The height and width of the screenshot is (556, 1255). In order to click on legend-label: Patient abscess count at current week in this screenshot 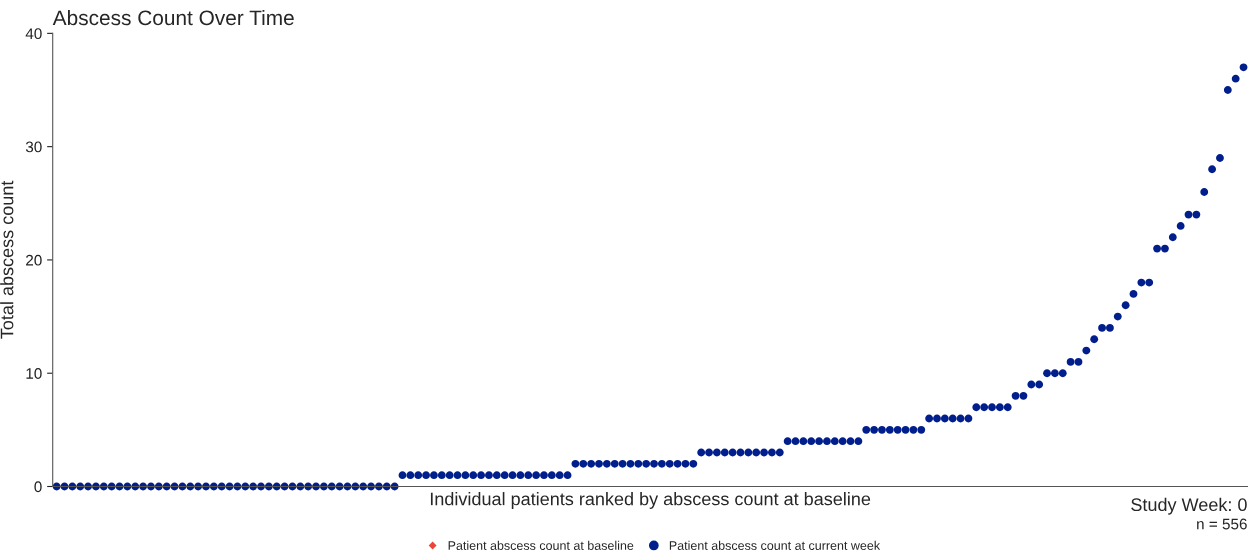, I will do `click(775, 545)`.